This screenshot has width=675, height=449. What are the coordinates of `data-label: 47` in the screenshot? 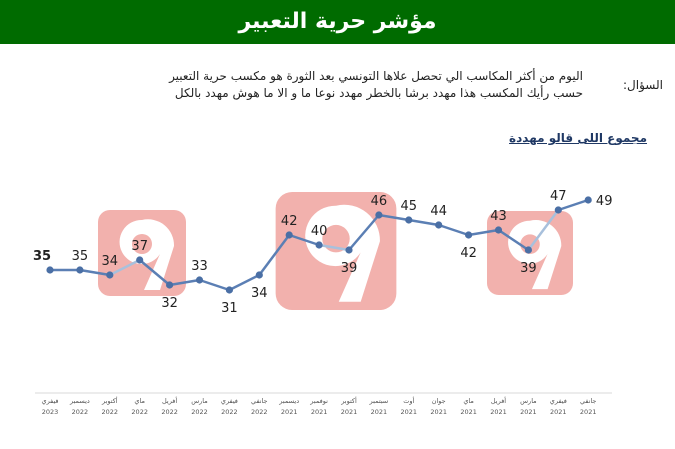 It's located at (558, 196).